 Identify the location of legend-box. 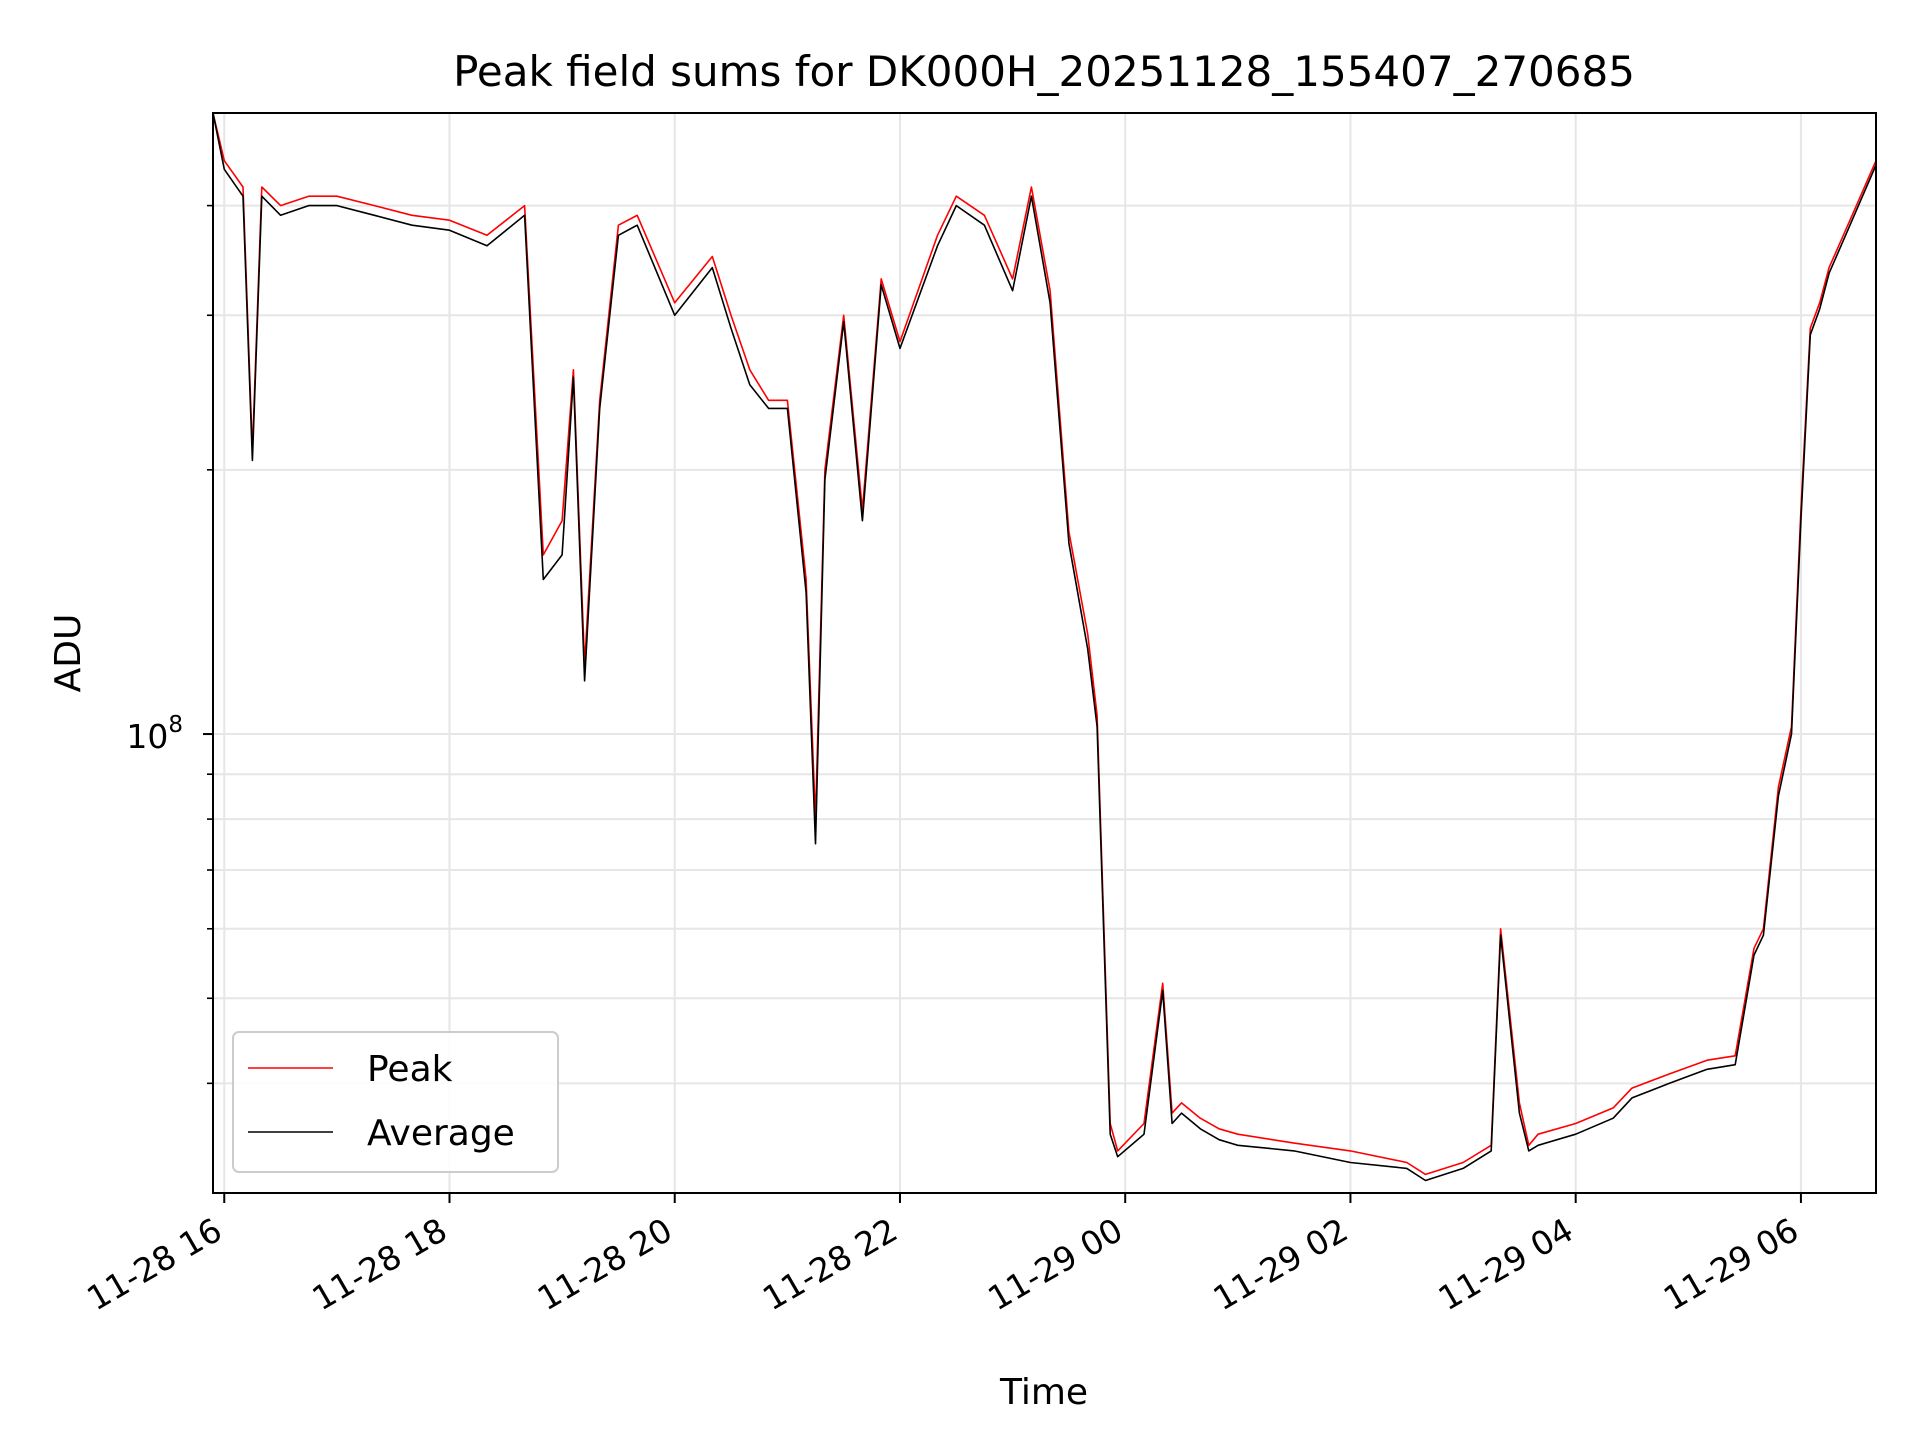
(395, 1102).